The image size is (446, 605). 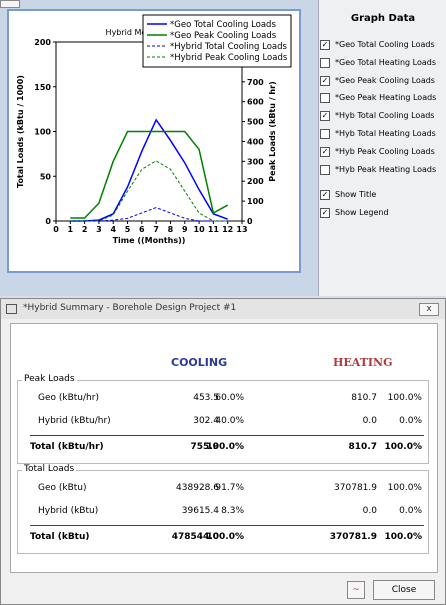 What do you see at coordinates (68, 398) in the screenshot?
I see `row-label: Geo (kBtu/hr)` at bounding box center [68, 398].